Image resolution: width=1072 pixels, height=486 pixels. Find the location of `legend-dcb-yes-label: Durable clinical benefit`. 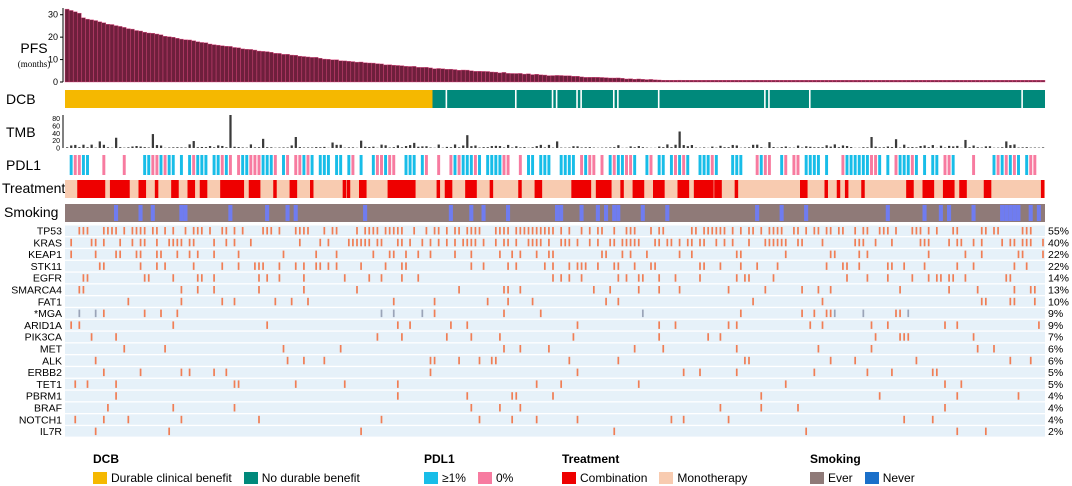

legend-dcb-yes-label: Durable clinical benefit is located at coordinates (171, 478).